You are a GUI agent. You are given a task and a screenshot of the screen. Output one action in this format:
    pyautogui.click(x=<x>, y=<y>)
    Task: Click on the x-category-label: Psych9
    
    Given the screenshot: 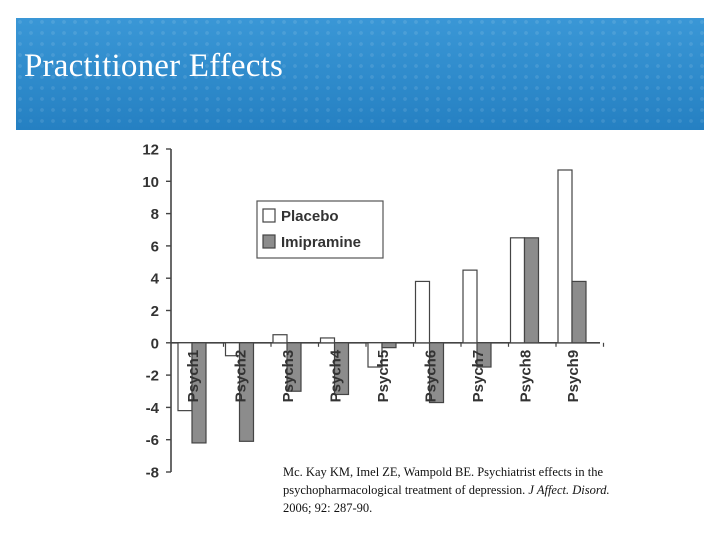 What is the action you would take?
    pyautogui.click(x=573, y=376)
    